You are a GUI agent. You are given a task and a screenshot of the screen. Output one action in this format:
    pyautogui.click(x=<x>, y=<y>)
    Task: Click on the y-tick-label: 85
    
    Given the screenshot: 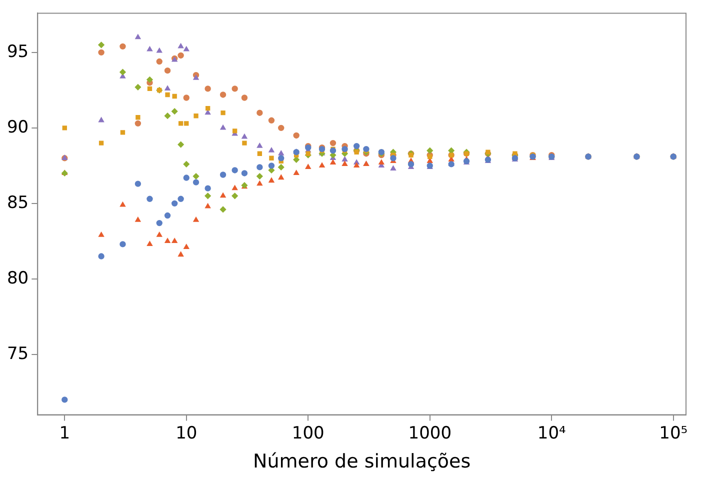 What is the action you would take?
    pyautogui.click(x=17, y=202)
    